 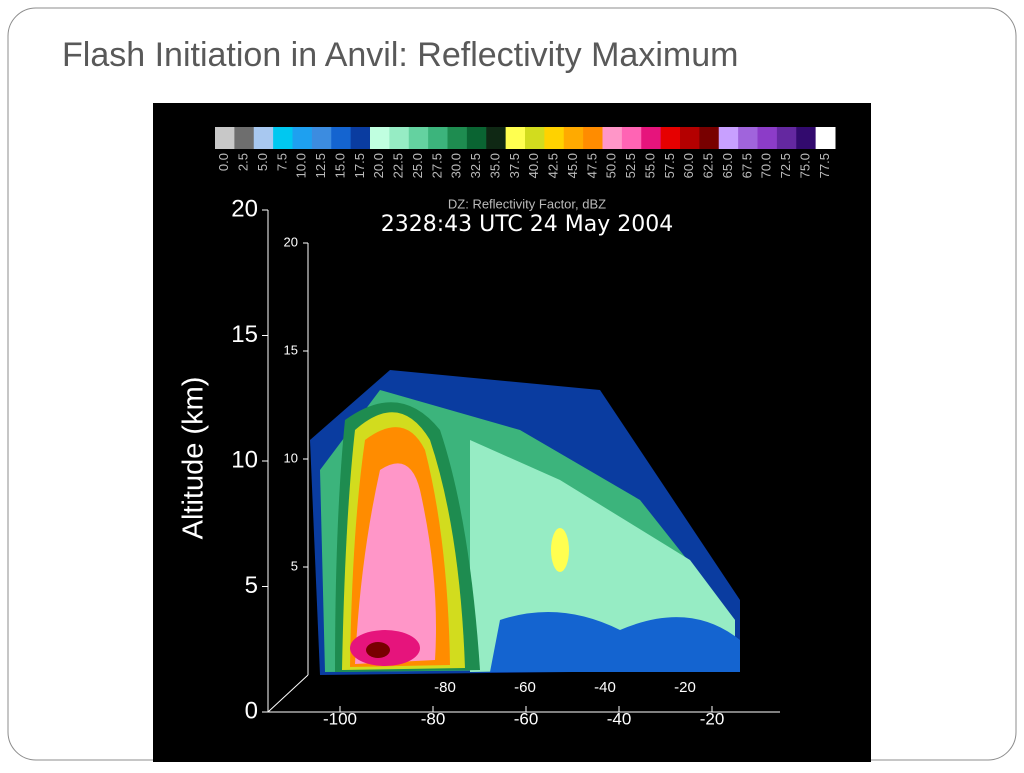 What do you see at coordinates (433, 718) in the screenshot?
I see `x-tick-label: -80` at bounding box center [433, 718].